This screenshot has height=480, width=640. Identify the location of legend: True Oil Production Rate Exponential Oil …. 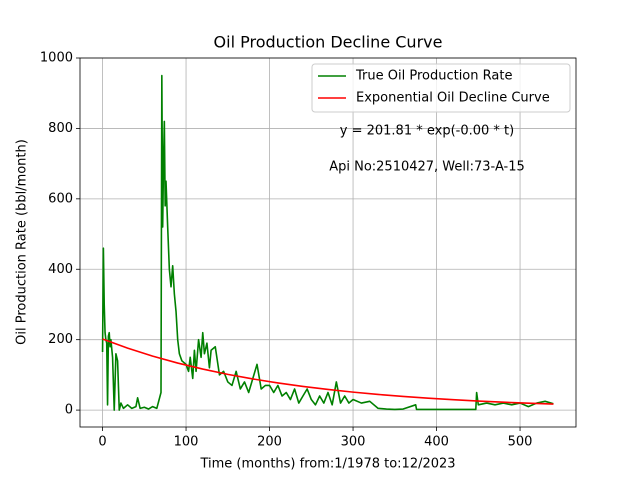
(441, 88).